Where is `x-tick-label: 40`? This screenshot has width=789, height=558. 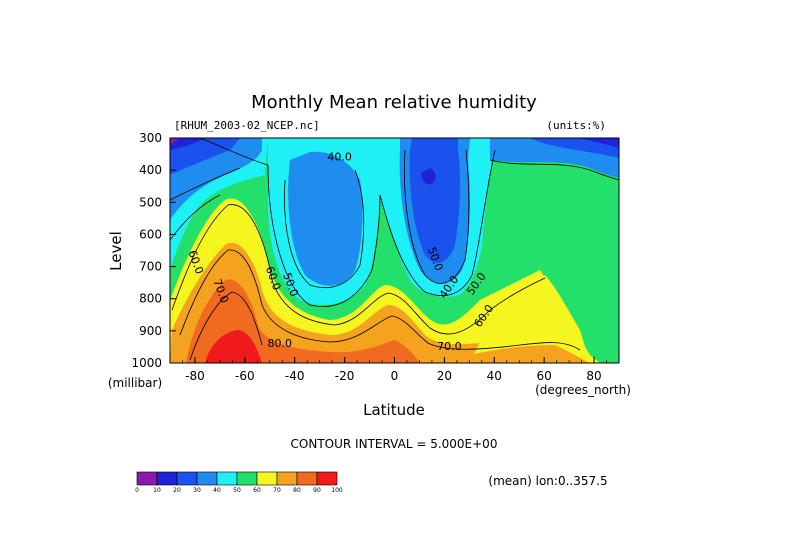 x-tick-label: 40 is located at coordinates (494, 376).